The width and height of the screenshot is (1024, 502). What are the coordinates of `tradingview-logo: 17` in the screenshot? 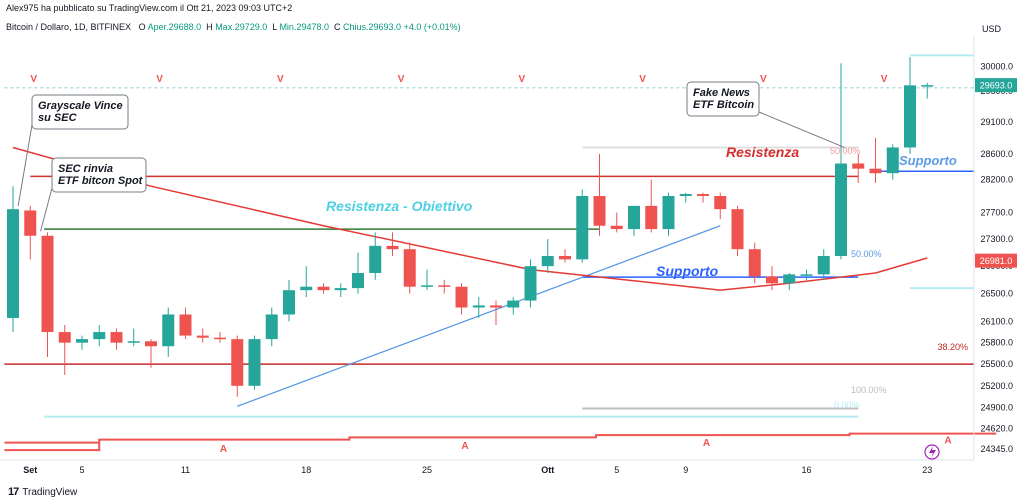 It's located at (13, 492).